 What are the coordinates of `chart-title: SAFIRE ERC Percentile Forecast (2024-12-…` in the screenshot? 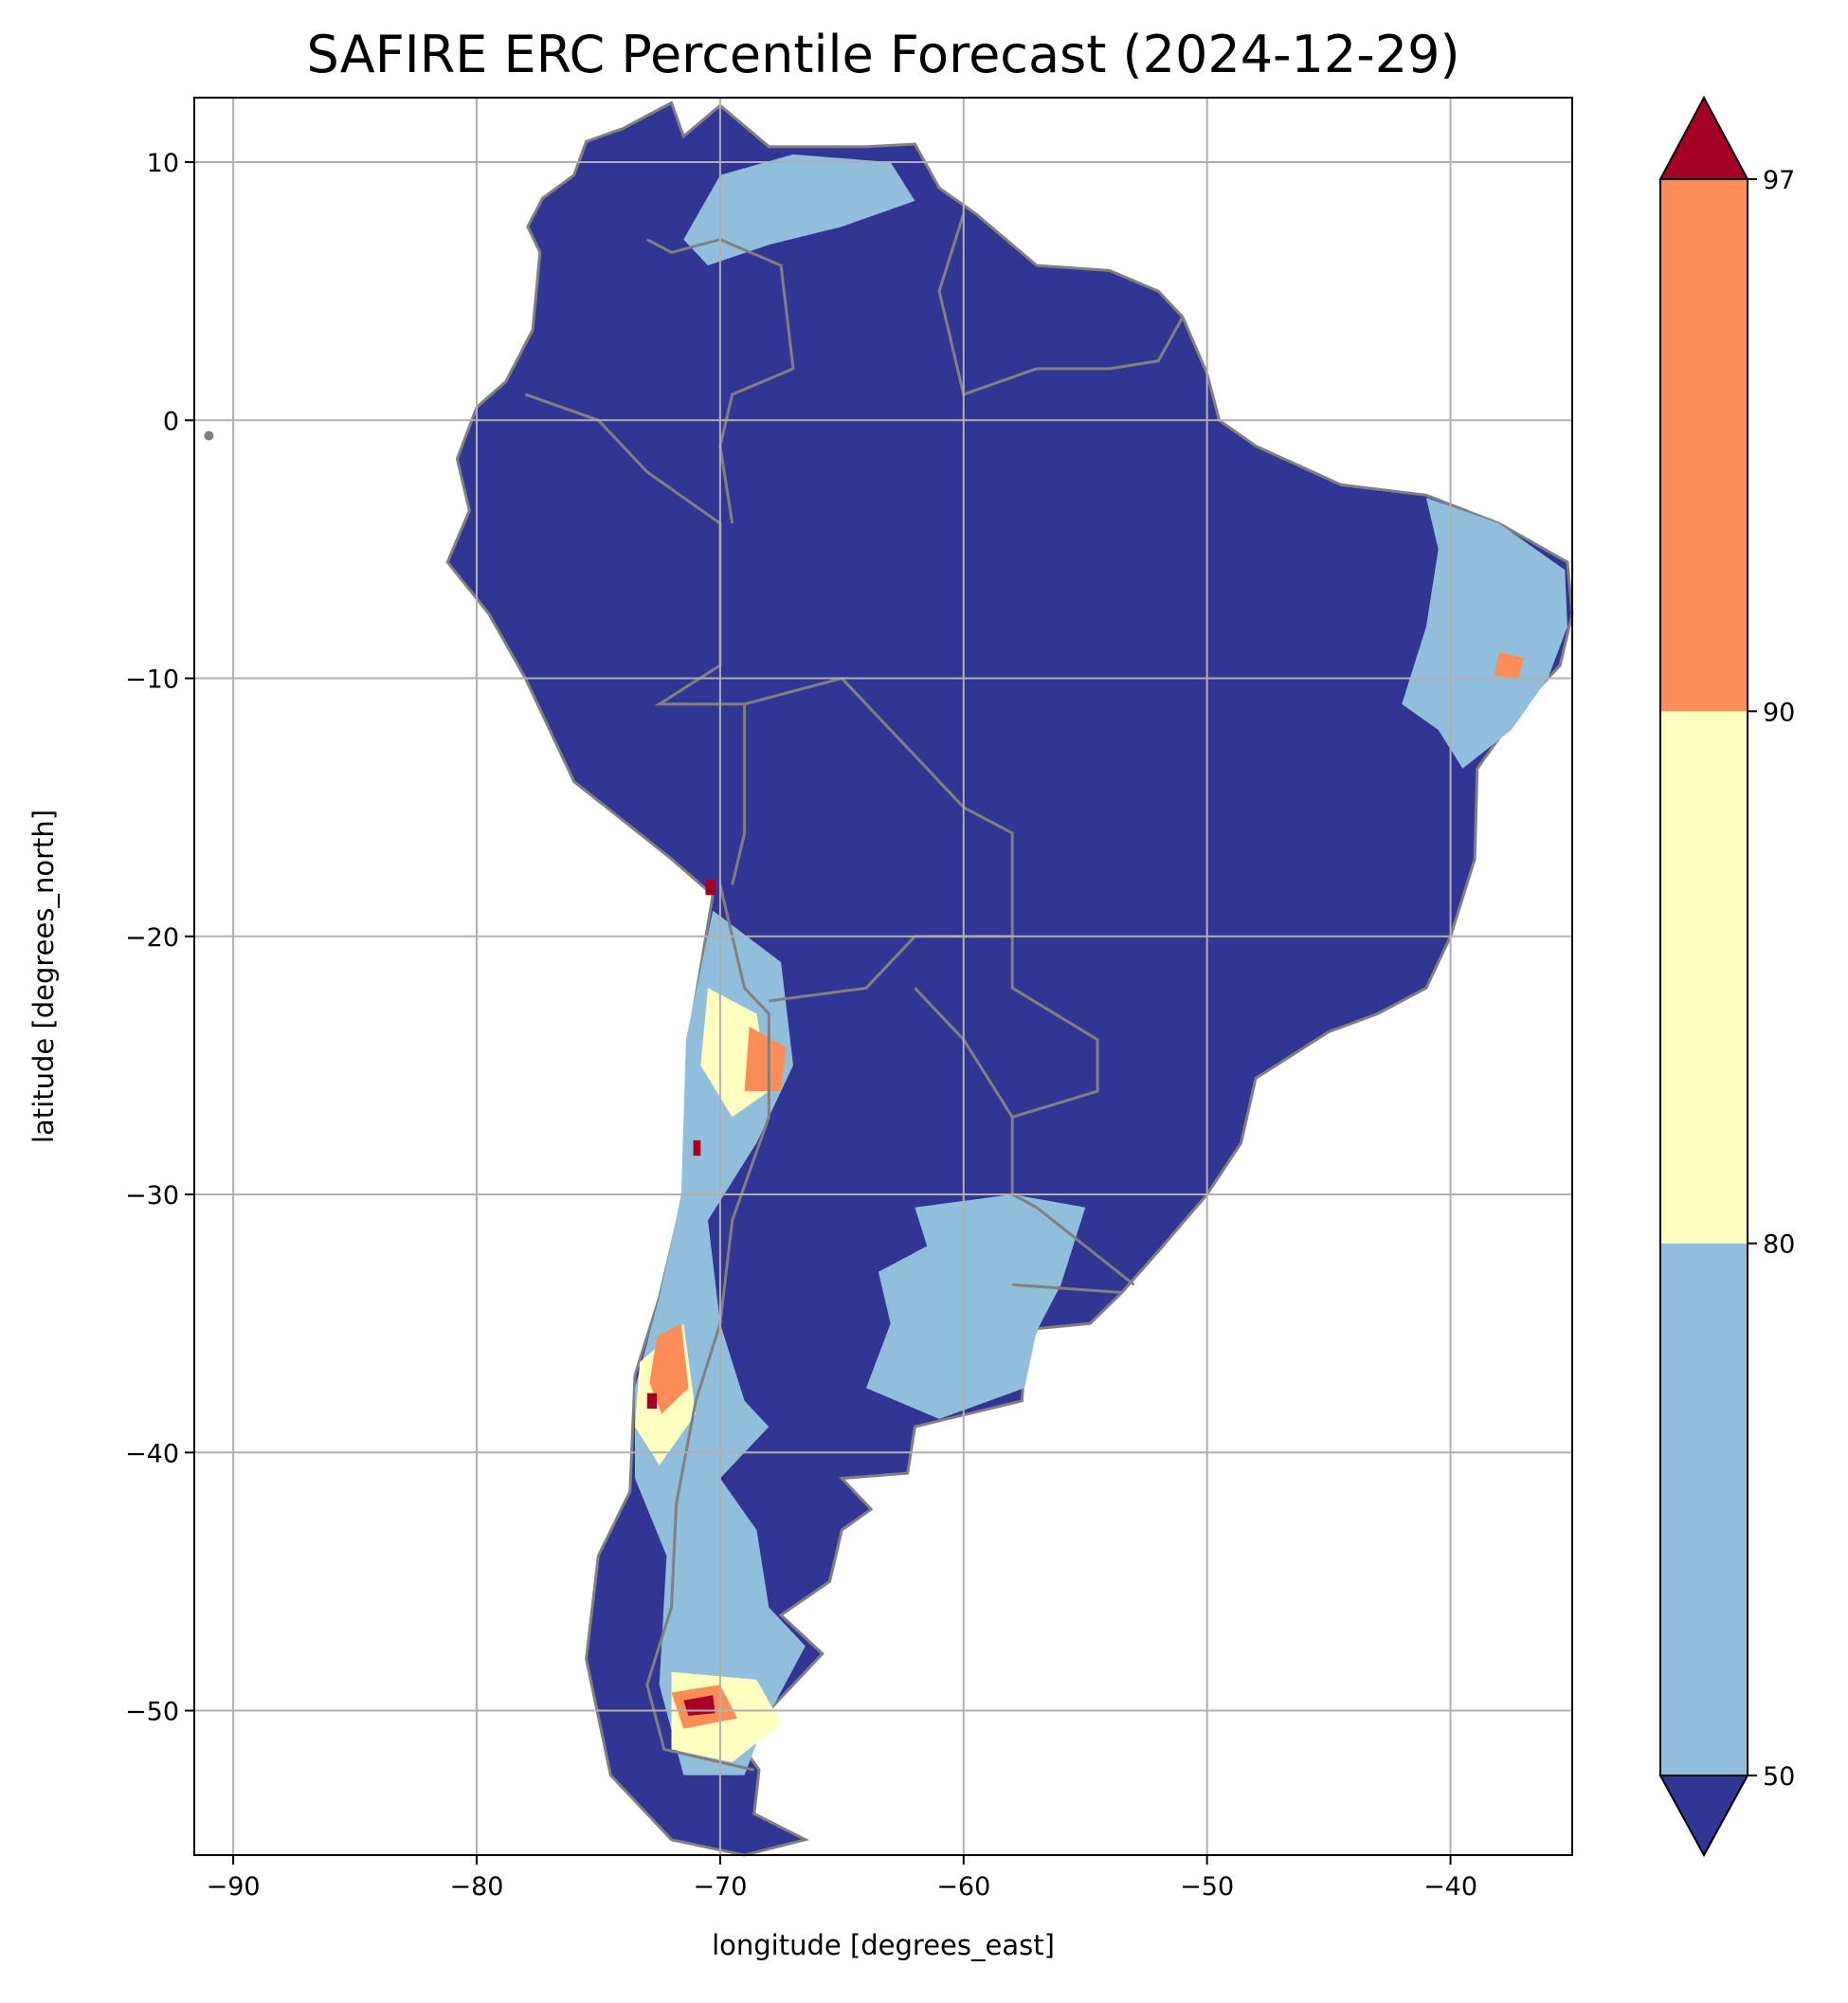 It's located at (883, 55).